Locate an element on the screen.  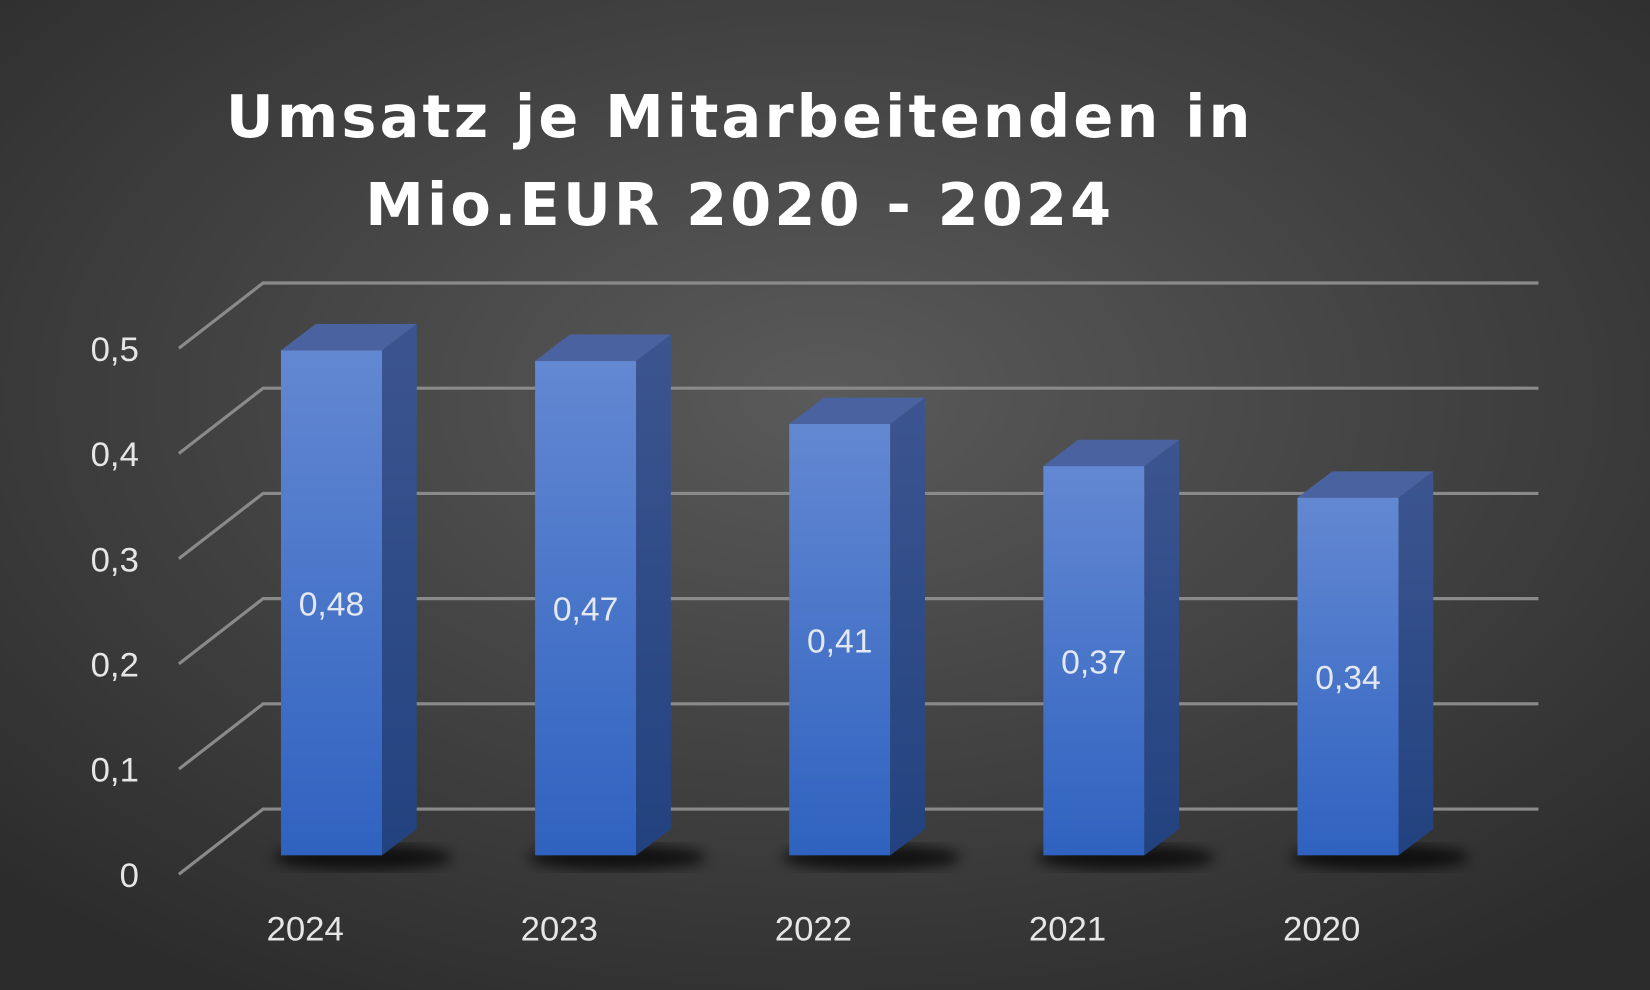
chart-title-line-1: Umsatz je Mitarbeitenden in is located at coordinates (740, 116).